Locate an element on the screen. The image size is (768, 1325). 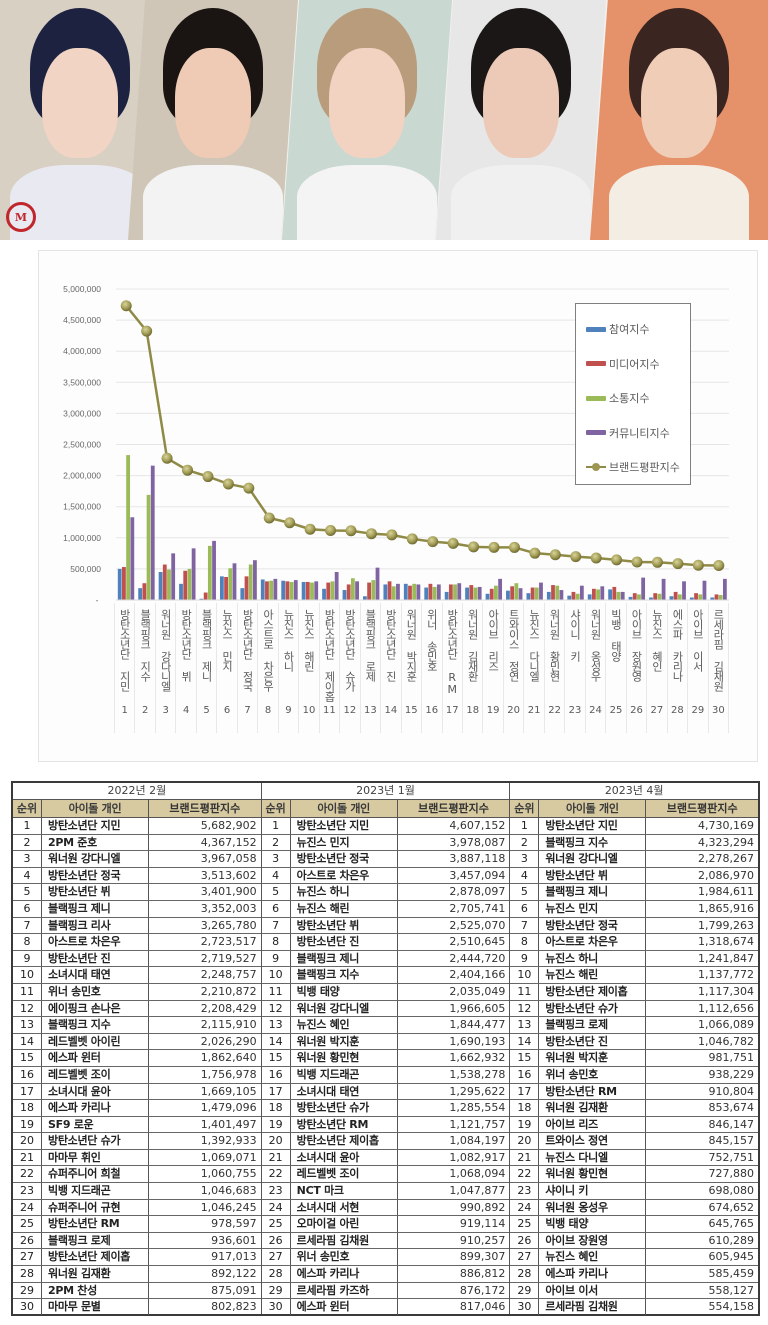
x-category-name: 워너원 황민현 is located at coordinates (555, 645).